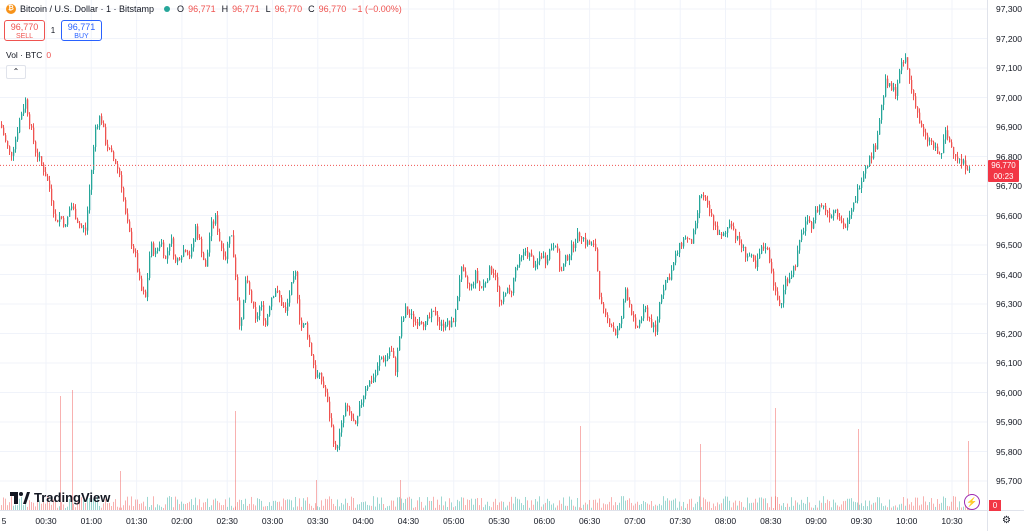  What do you see at coordinates (1009, 97) in the screenshot?
I see `price-tick-label: 97,000` at bounding box center [1009, 97].